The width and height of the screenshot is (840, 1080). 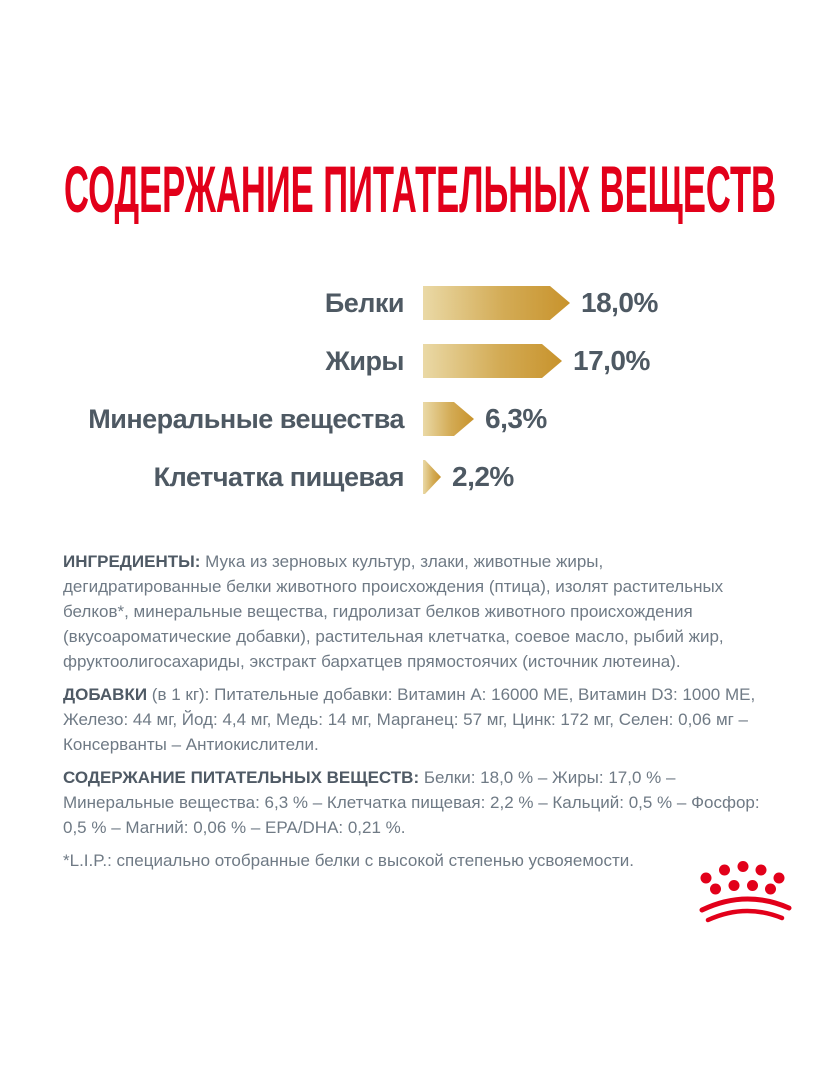 What do you see at coordinates (132, 561) in the screenshot?
I see `ingredients-label: ИНГРЕДИЕНТЫ:` at bounding box center [132, 561].